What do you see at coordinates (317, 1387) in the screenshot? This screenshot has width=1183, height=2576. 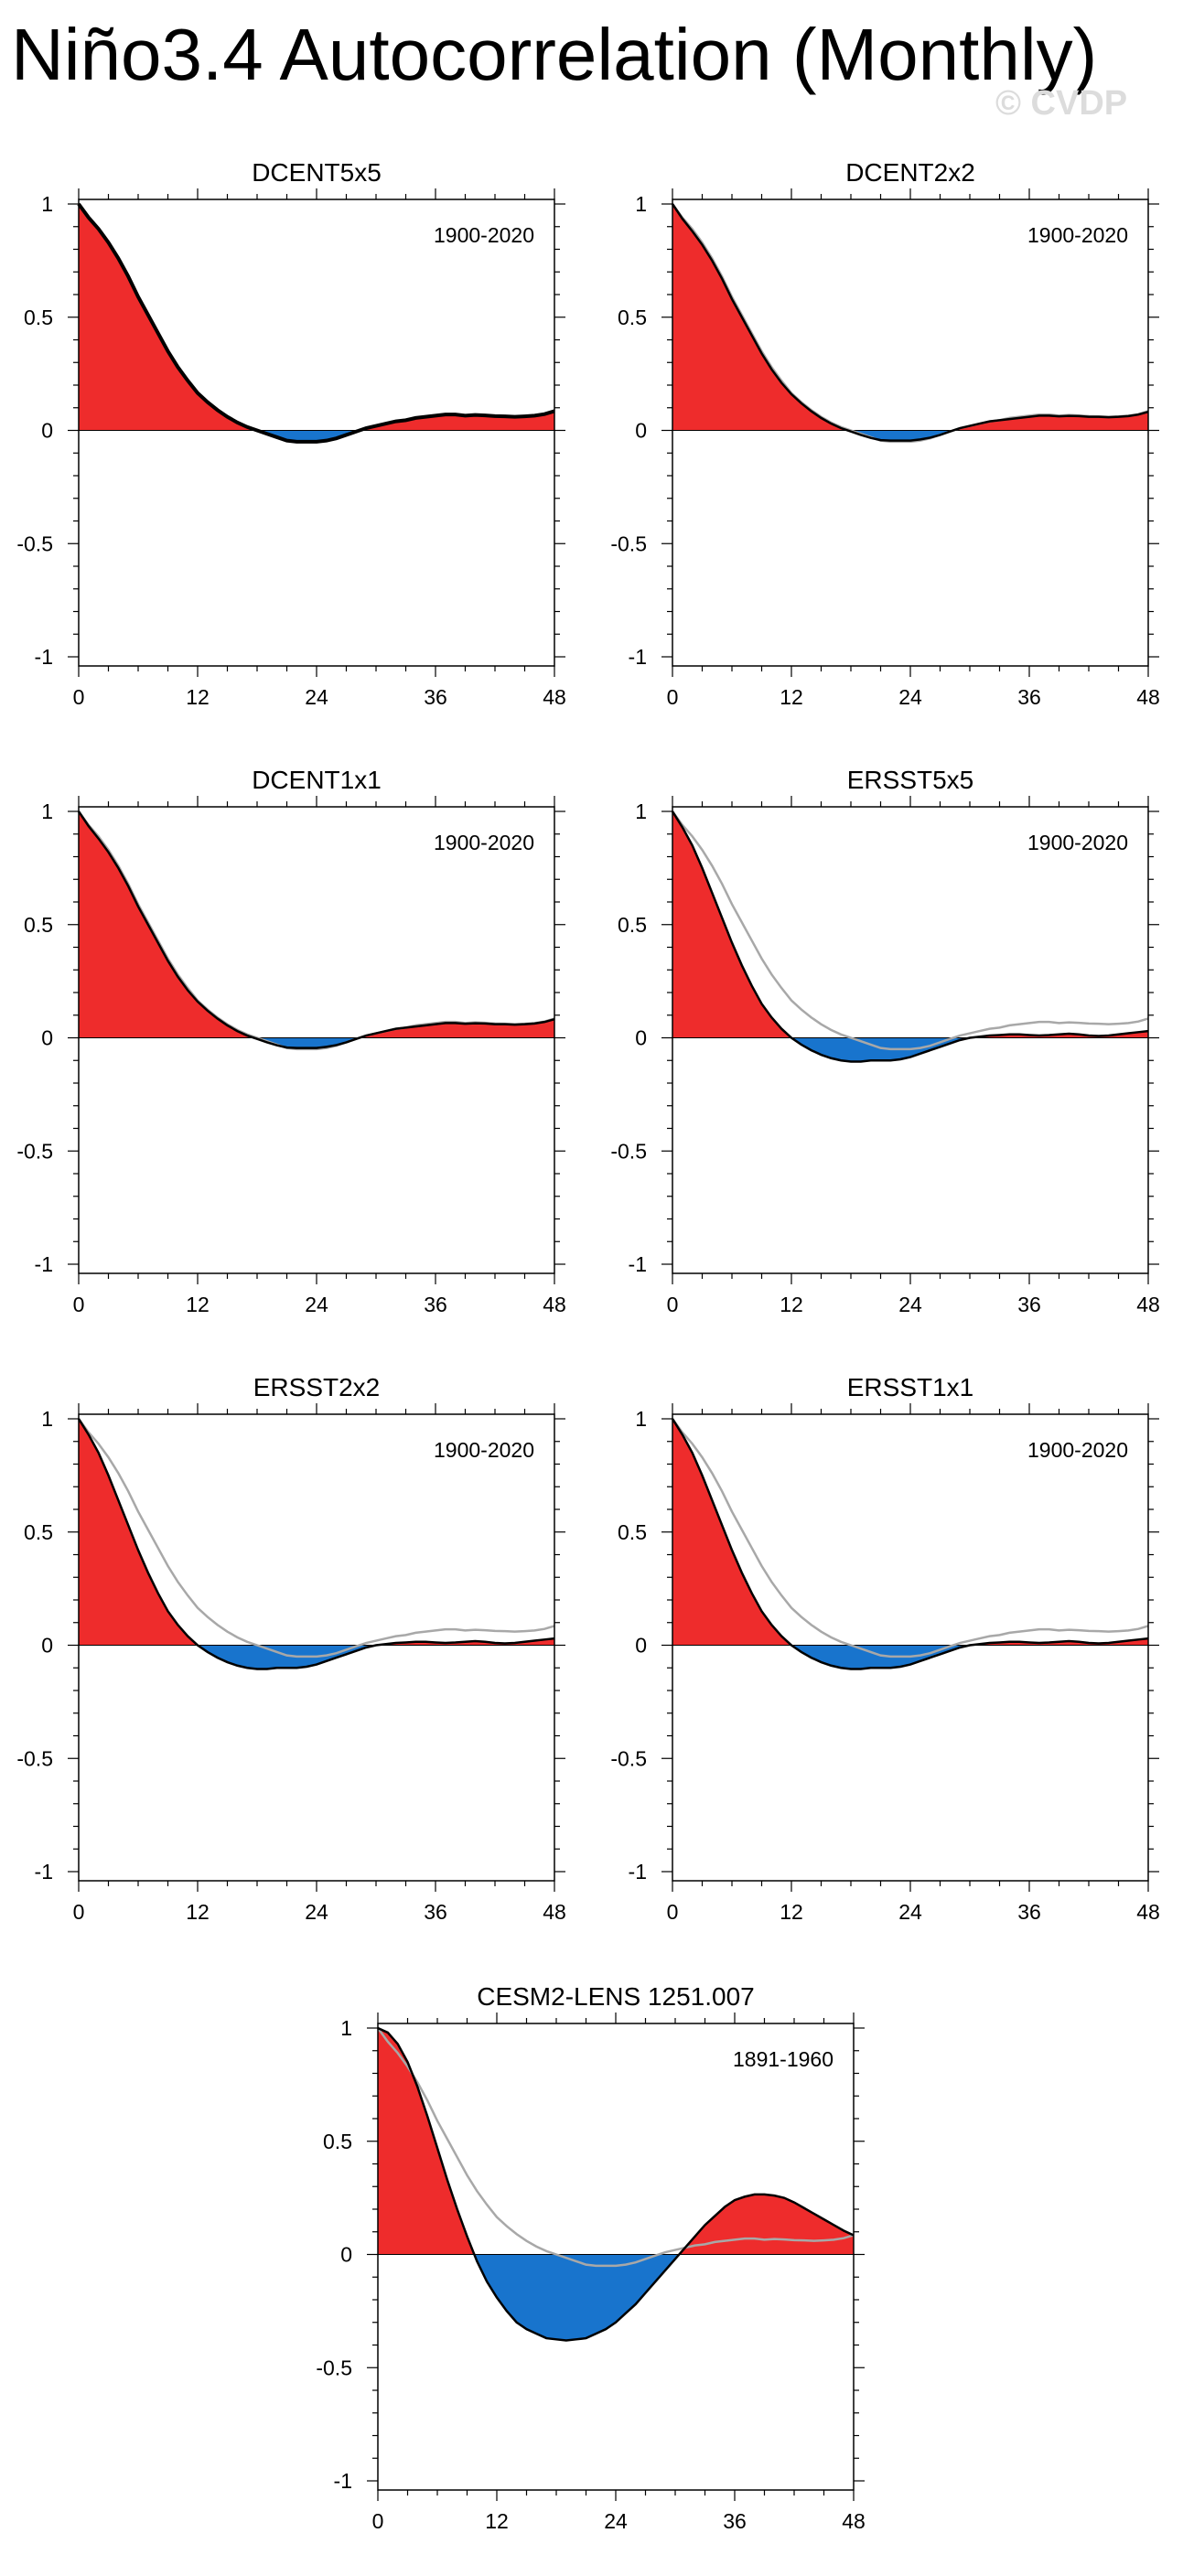 I see `panel-title: ERSST2x2` at bounding box center [317, 1387].